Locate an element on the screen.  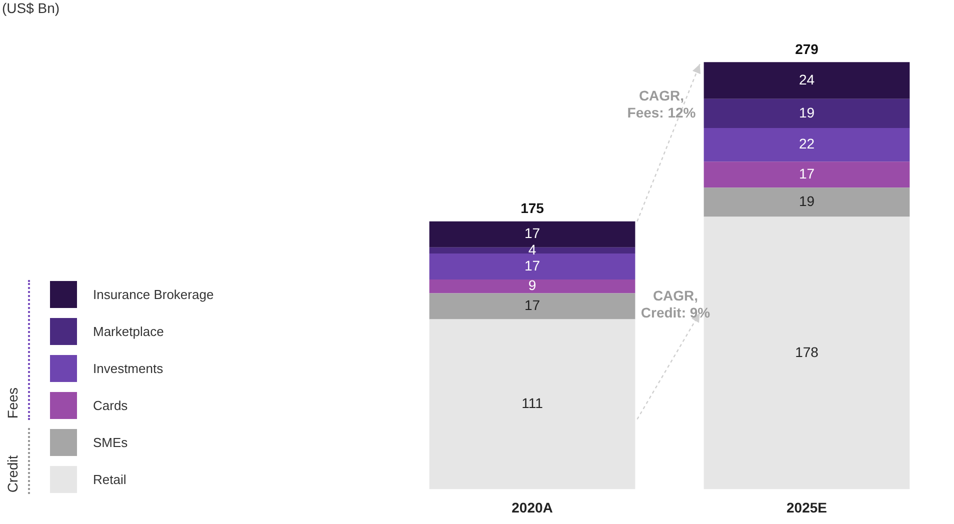
annotation: CAGR, Credit: 9% is located at coordinates (675, 304).